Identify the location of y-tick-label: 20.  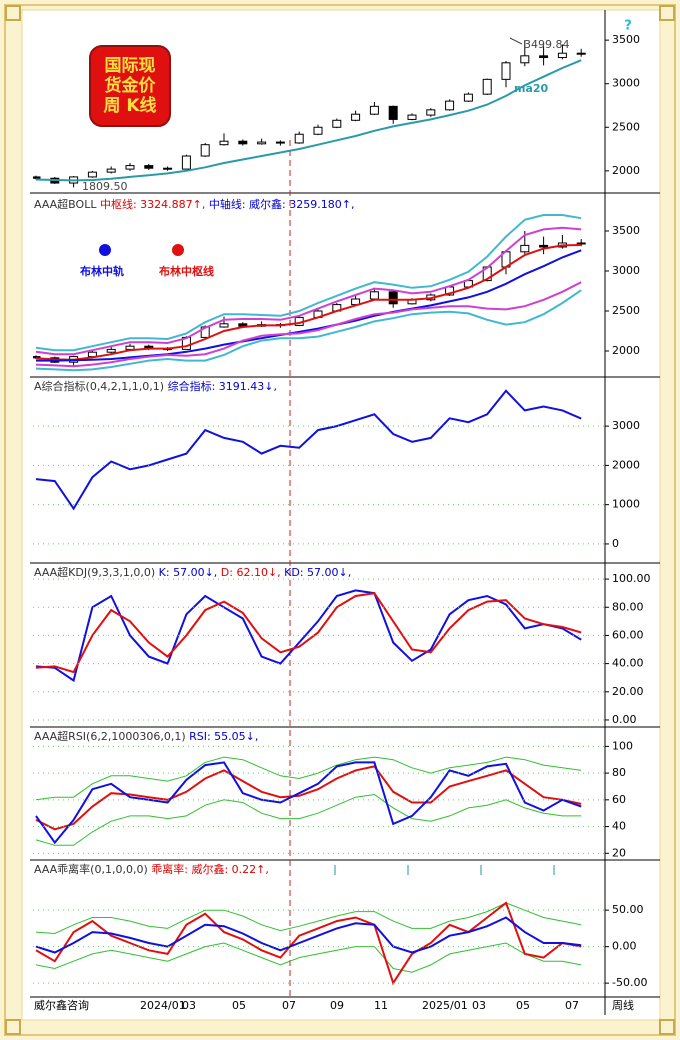
(619, 852).